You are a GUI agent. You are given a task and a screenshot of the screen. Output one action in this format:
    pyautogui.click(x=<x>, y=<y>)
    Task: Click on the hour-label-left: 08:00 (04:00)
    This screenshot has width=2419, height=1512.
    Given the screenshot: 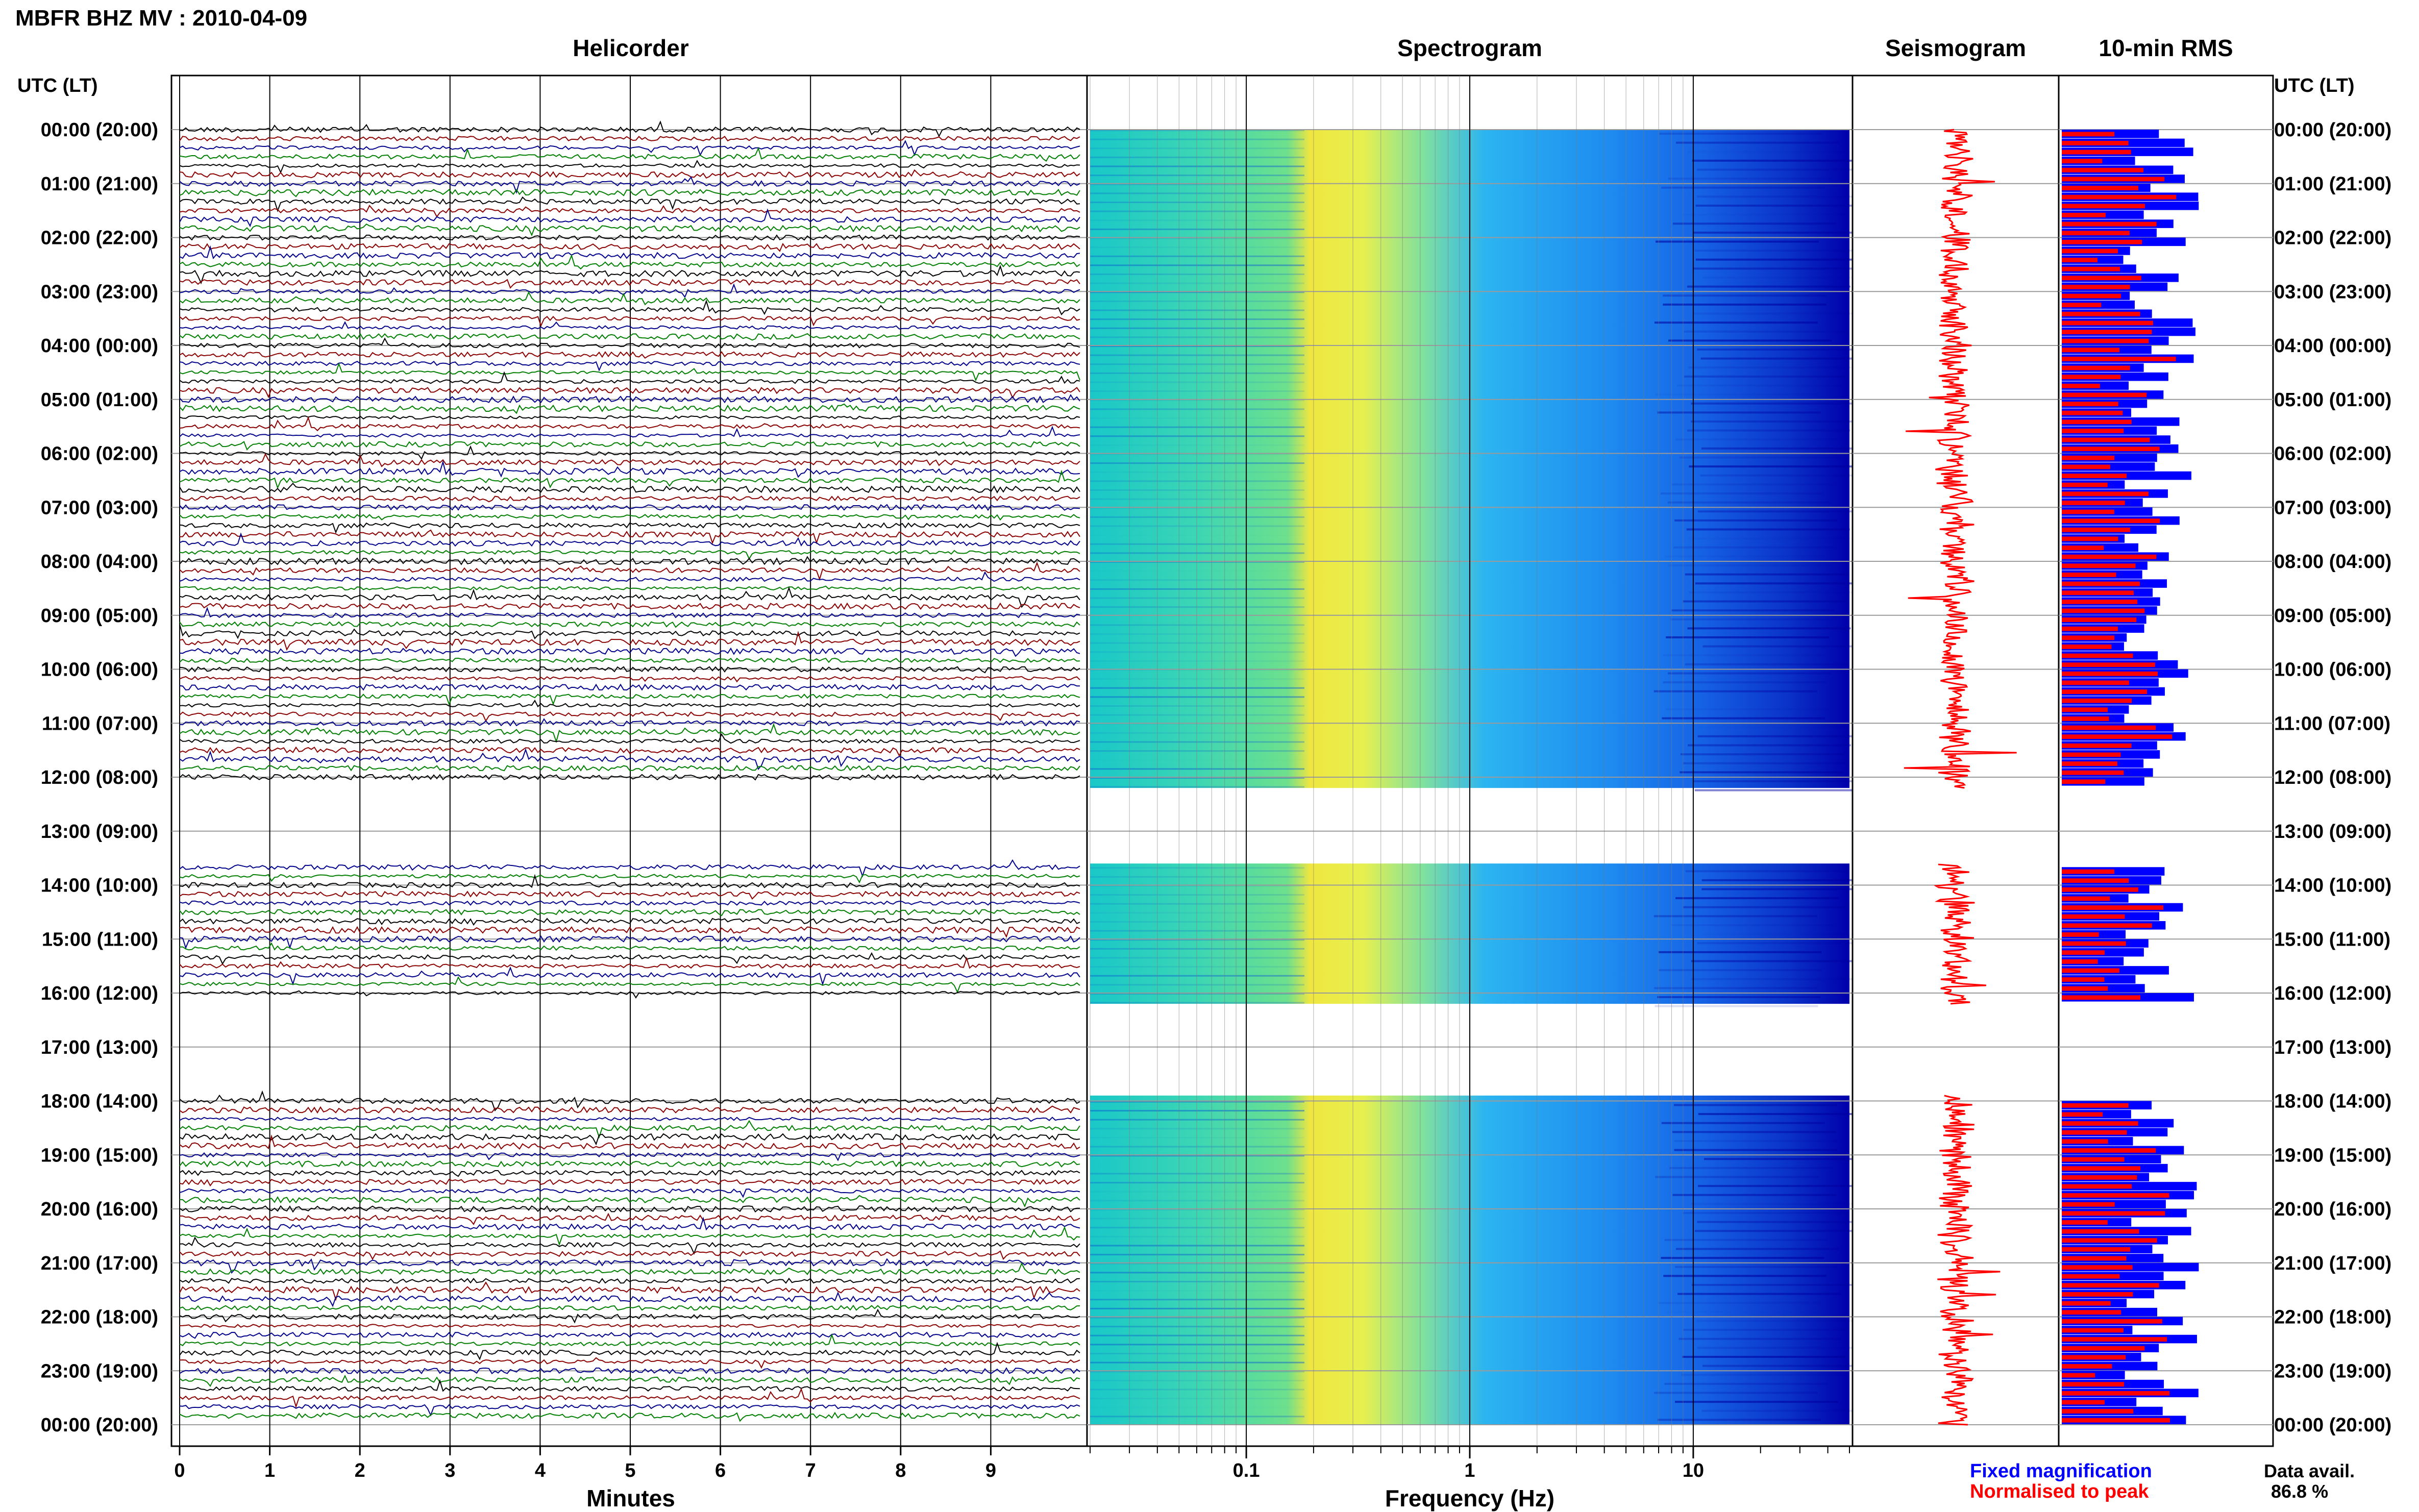 What is the action you would take?
    pyautogui.click(x=99, y=562)
    